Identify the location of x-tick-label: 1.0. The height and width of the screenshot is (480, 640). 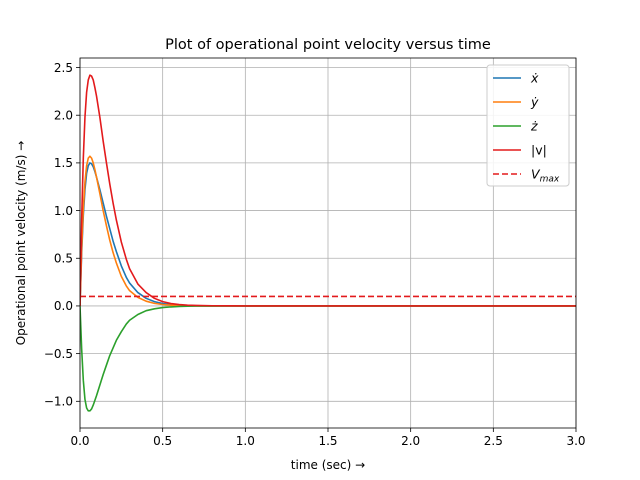
(245, 441).